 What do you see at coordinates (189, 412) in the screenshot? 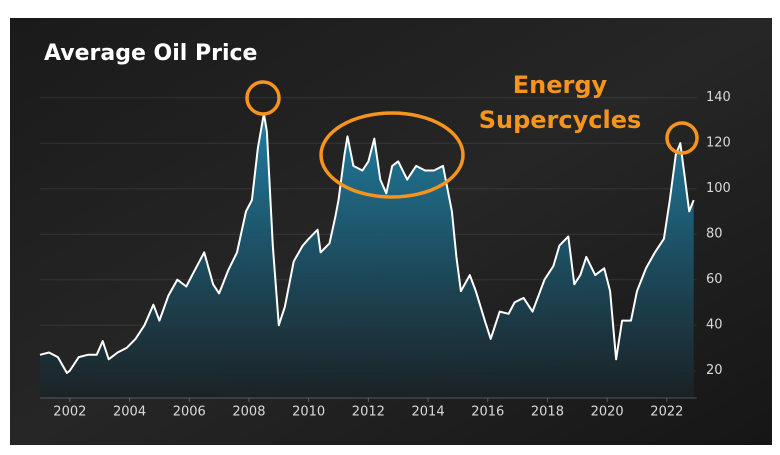
I see `x-tick-label: 2006` at bounding box center [189, 412].